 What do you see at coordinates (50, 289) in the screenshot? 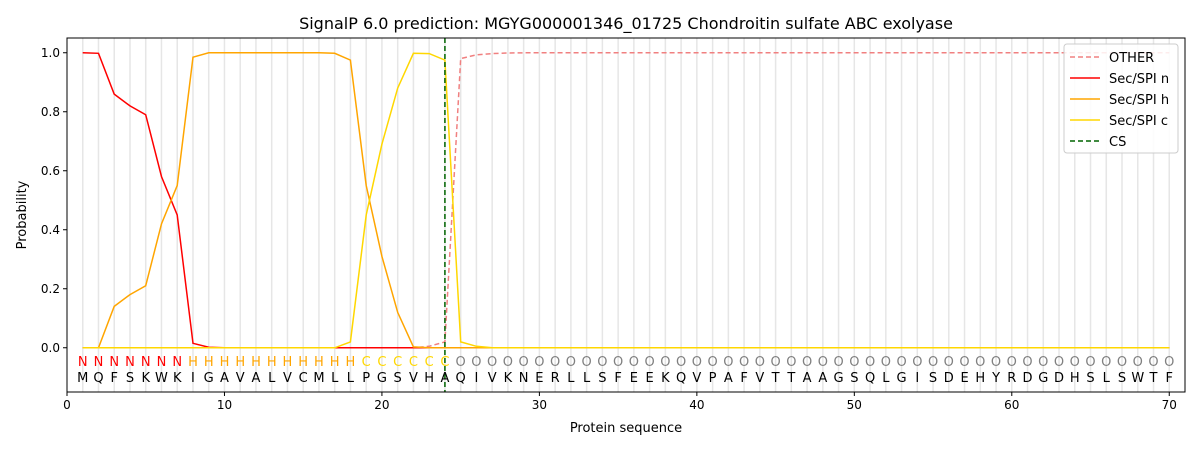
I see `y-tick-label: 0.2` at bounding box center [50, 289].